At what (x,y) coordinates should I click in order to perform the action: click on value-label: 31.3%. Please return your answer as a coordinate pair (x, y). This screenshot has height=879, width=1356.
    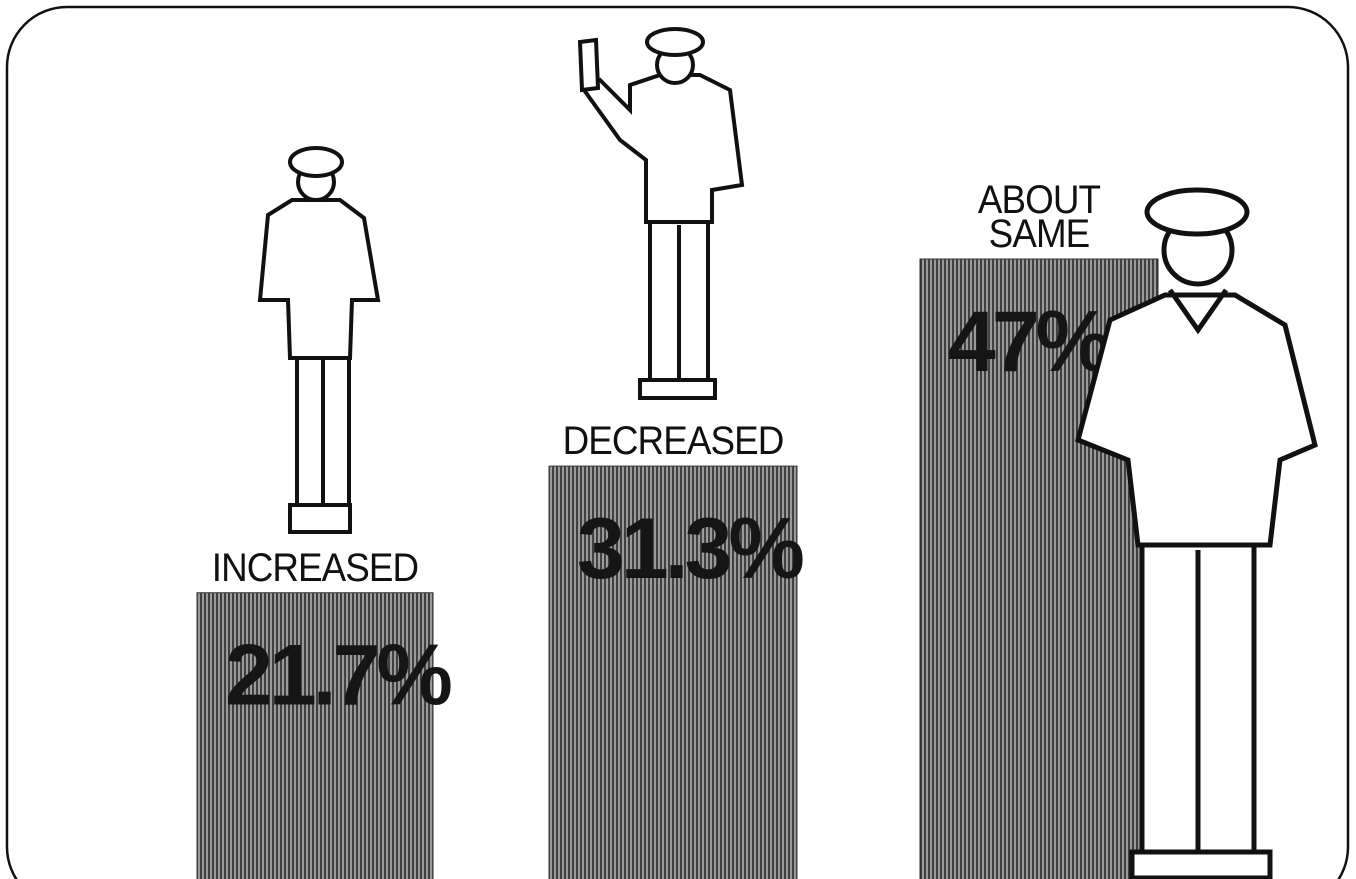
    Looking at the image, I should click on (690, 549).